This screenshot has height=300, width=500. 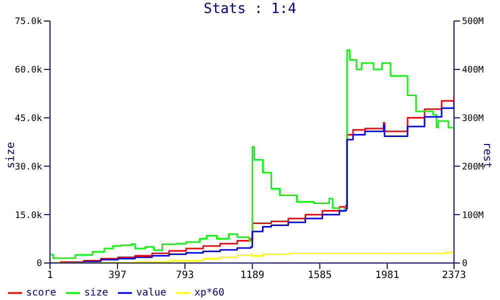 What do you see at coordinates (473, 22) in the screenshot?
I see `y2-tick-label: 500M` at bounding box center [473, 22].